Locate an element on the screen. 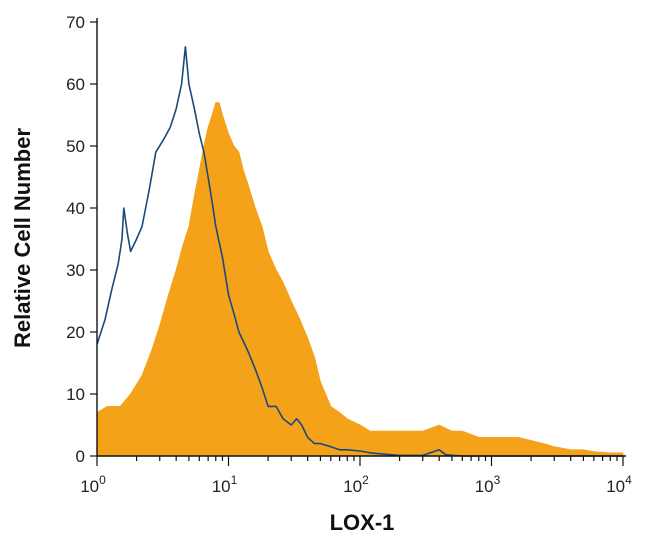  y-tick-label: 30 is located at coordinates (75, 270).